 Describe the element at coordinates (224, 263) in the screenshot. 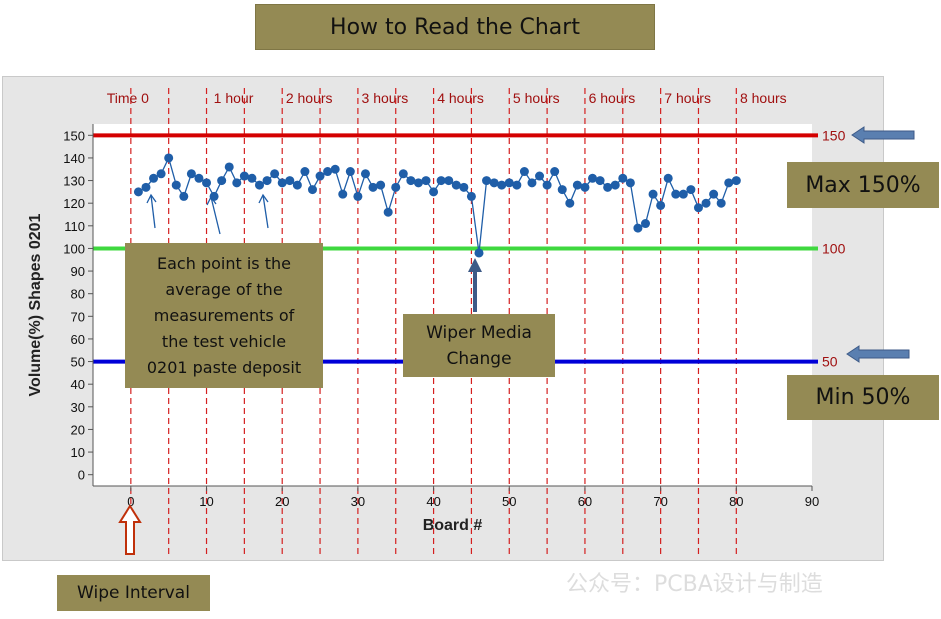

I see `callout-point-line: Each point is the` at that location.